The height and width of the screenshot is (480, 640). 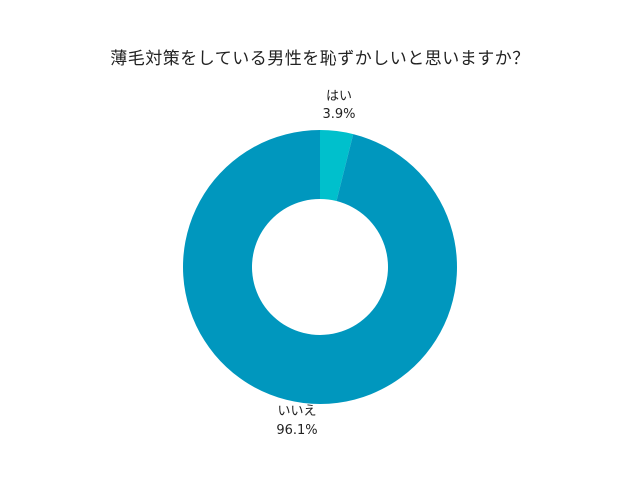 I want to click on slice-label-1: はい, so click(x=339, y=96).